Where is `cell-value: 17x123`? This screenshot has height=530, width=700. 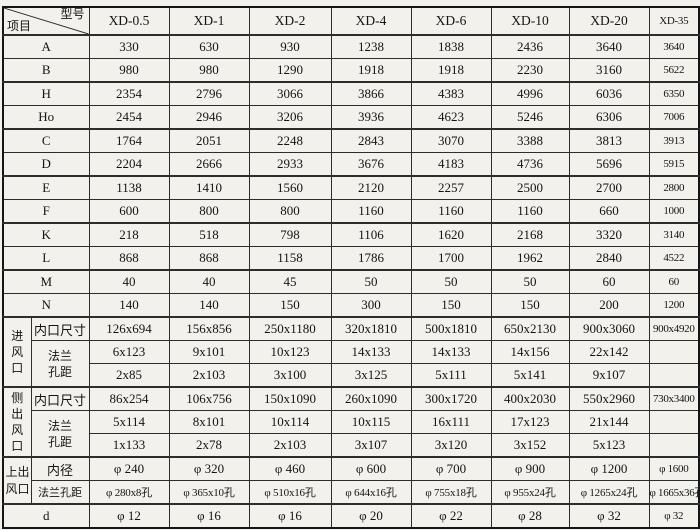 cell-value: 17x123 is located at coordinates (530, 422).